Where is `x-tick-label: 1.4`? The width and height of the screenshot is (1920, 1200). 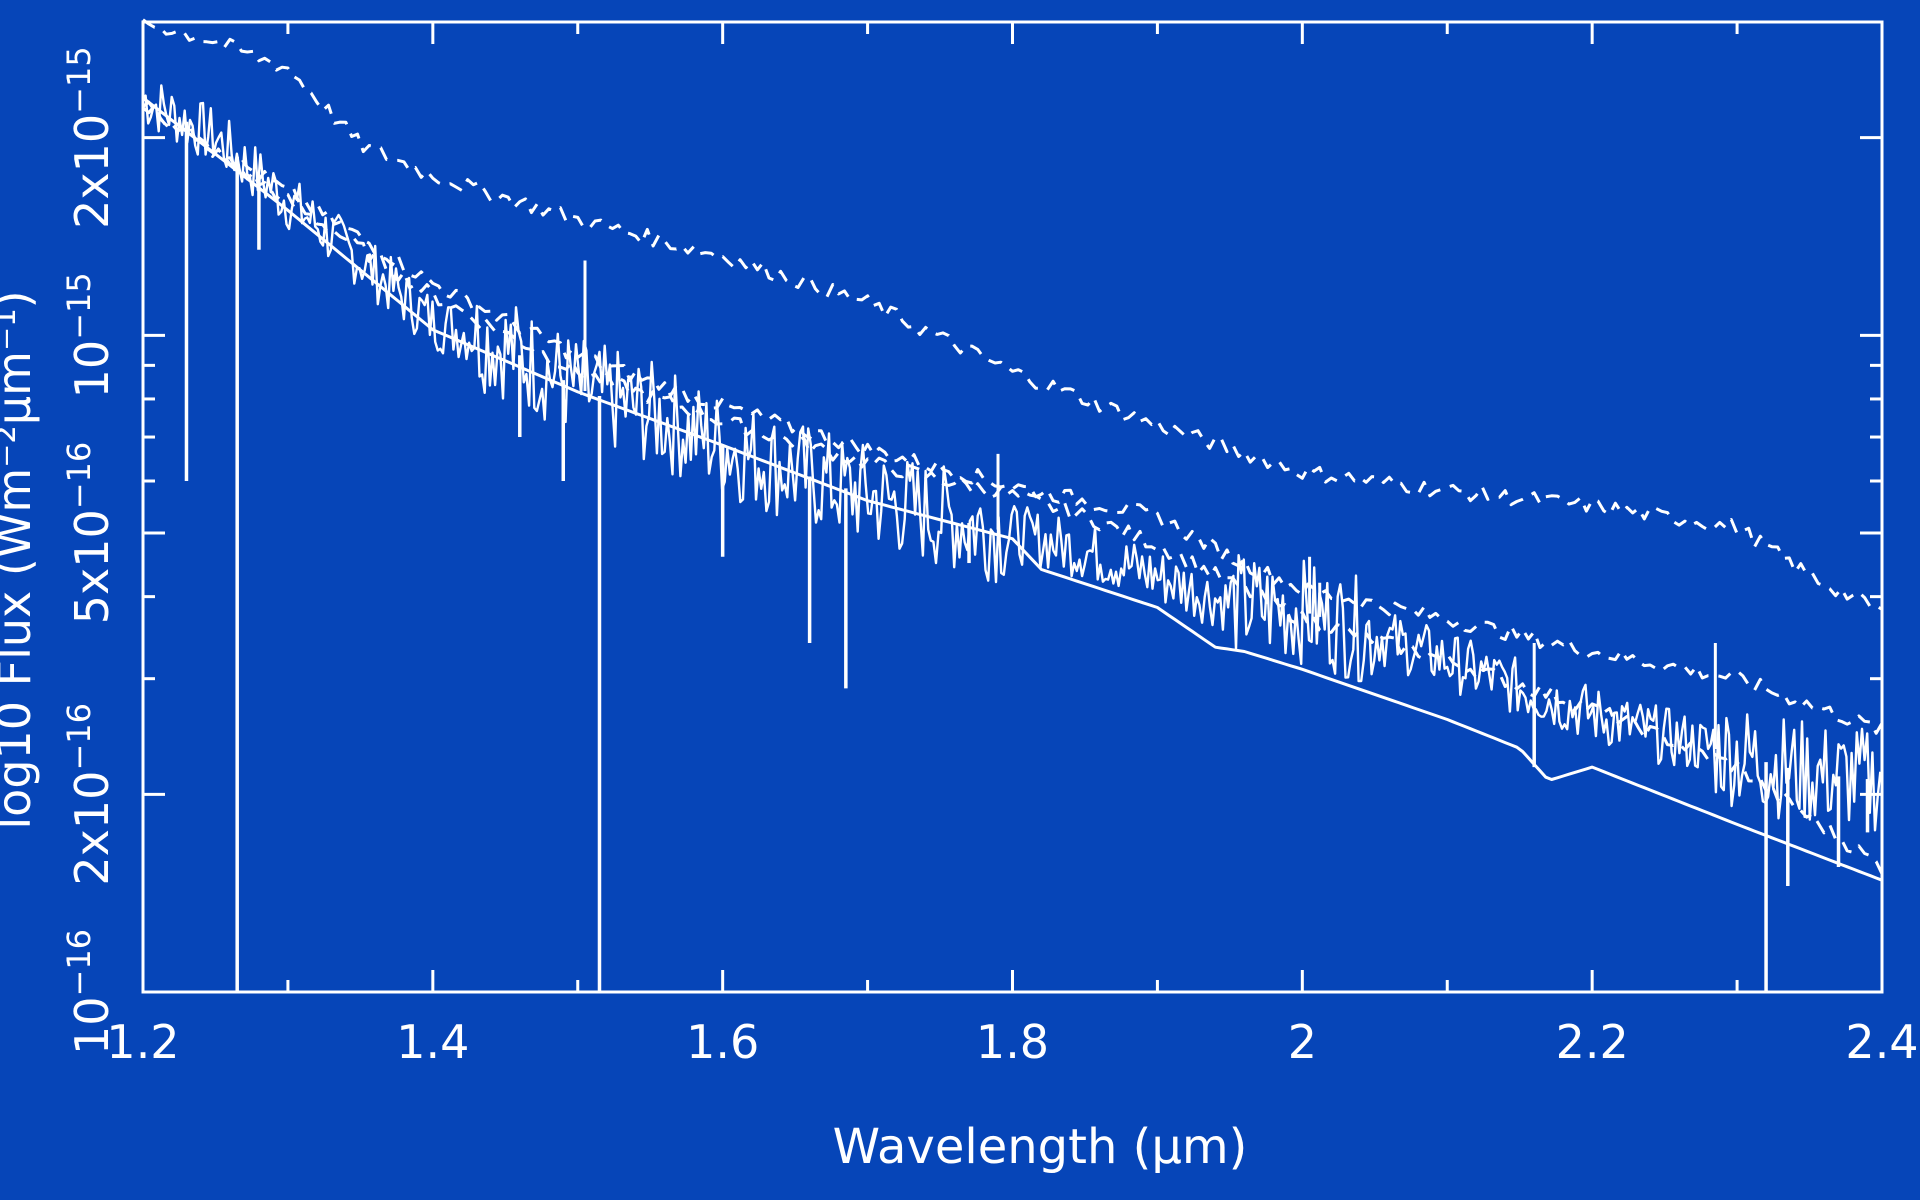 x-tick-label: 1.4 is located at coordinates (432, 1042).